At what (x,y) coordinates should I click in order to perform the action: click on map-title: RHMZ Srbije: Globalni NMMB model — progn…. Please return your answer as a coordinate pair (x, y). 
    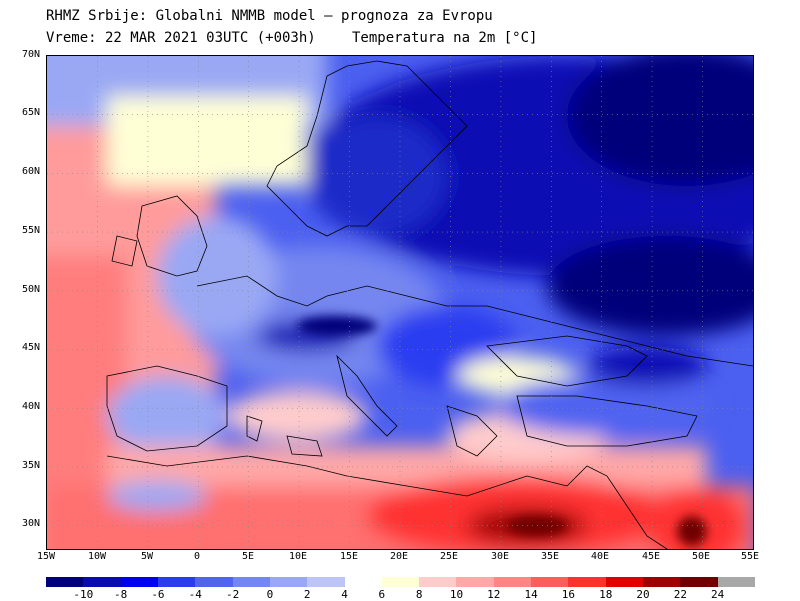
    Looking at the image, I should click on (269, 16).